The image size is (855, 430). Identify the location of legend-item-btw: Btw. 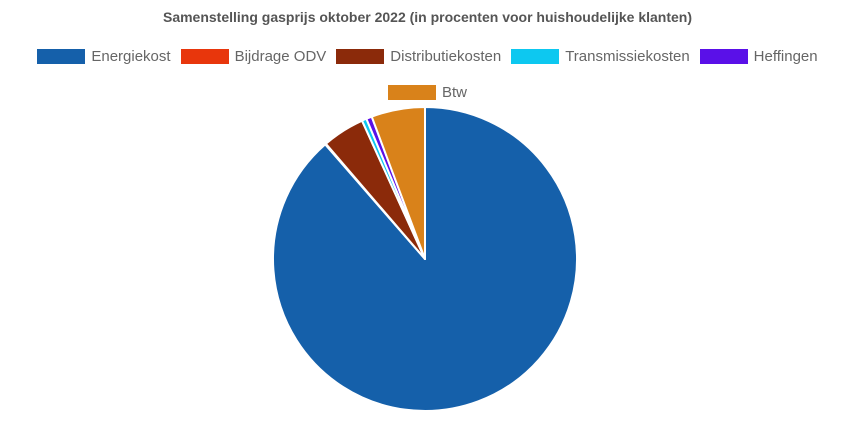
(427, 92).